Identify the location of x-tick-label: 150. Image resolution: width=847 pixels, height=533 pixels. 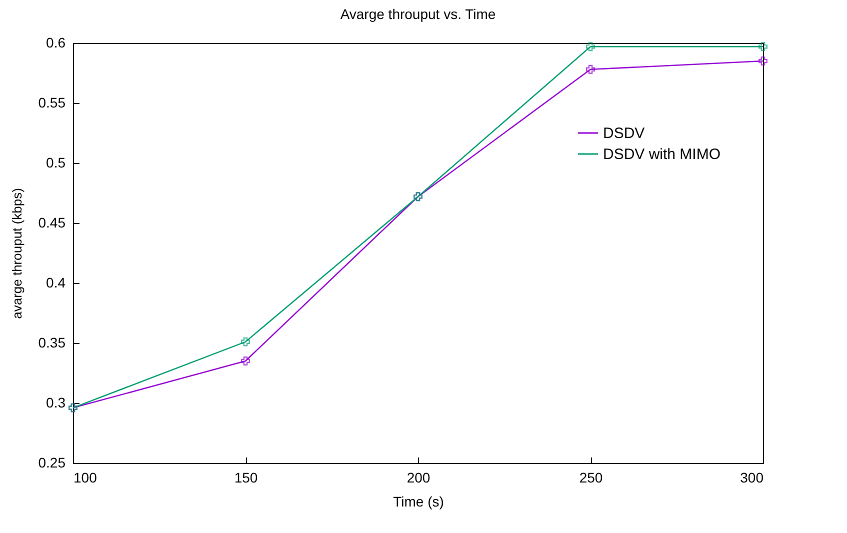
(246, 478).